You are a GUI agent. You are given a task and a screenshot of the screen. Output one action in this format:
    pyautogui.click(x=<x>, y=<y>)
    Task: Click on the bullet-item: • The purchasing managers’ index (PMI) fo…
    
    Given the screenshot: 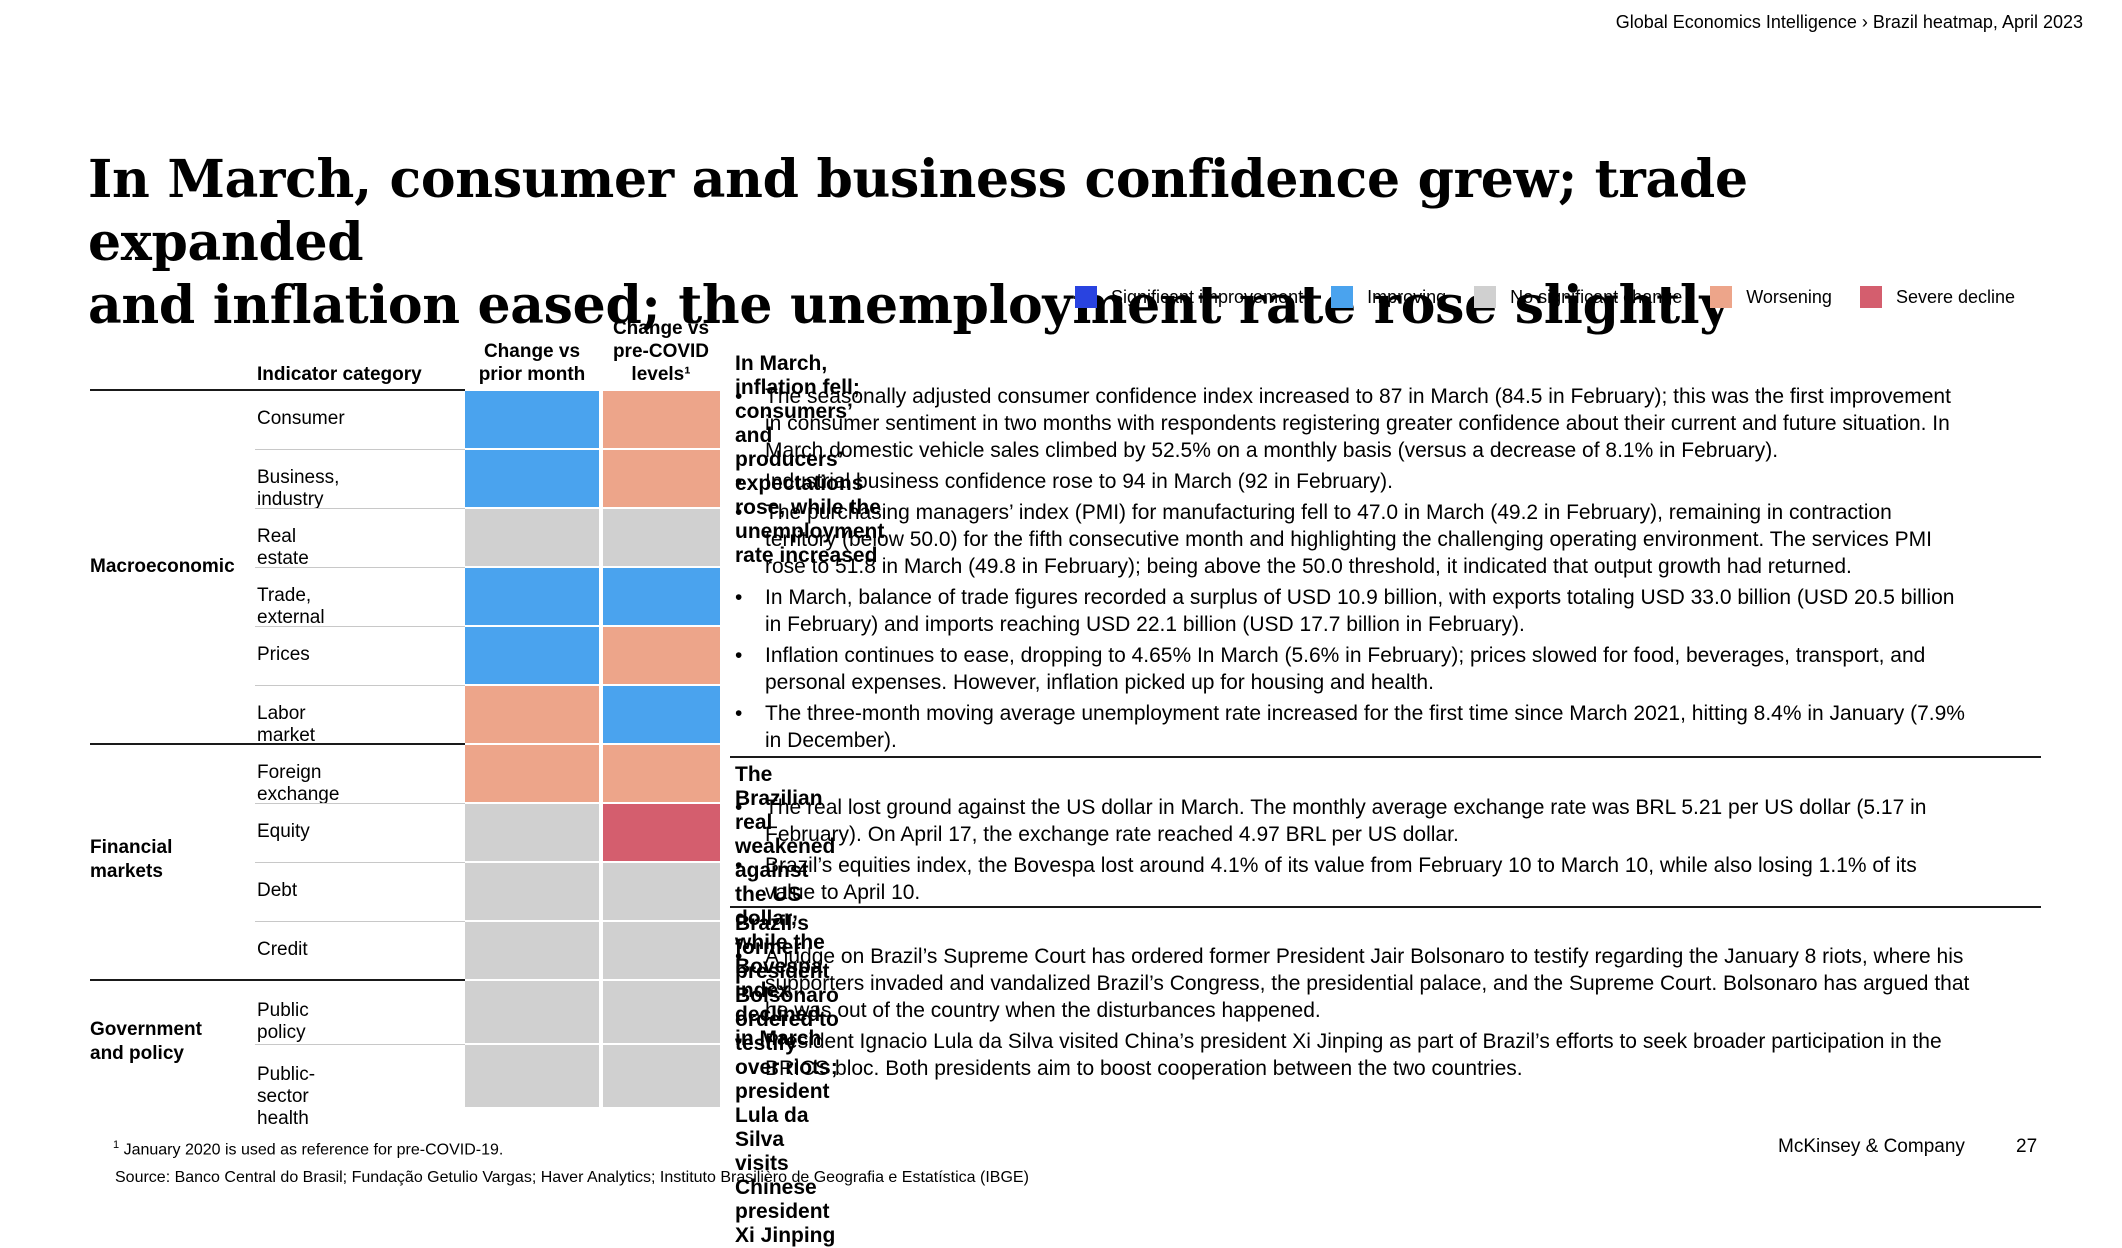 What is the action you would take?
    pyautogui.click(x=1385, y=539)
    